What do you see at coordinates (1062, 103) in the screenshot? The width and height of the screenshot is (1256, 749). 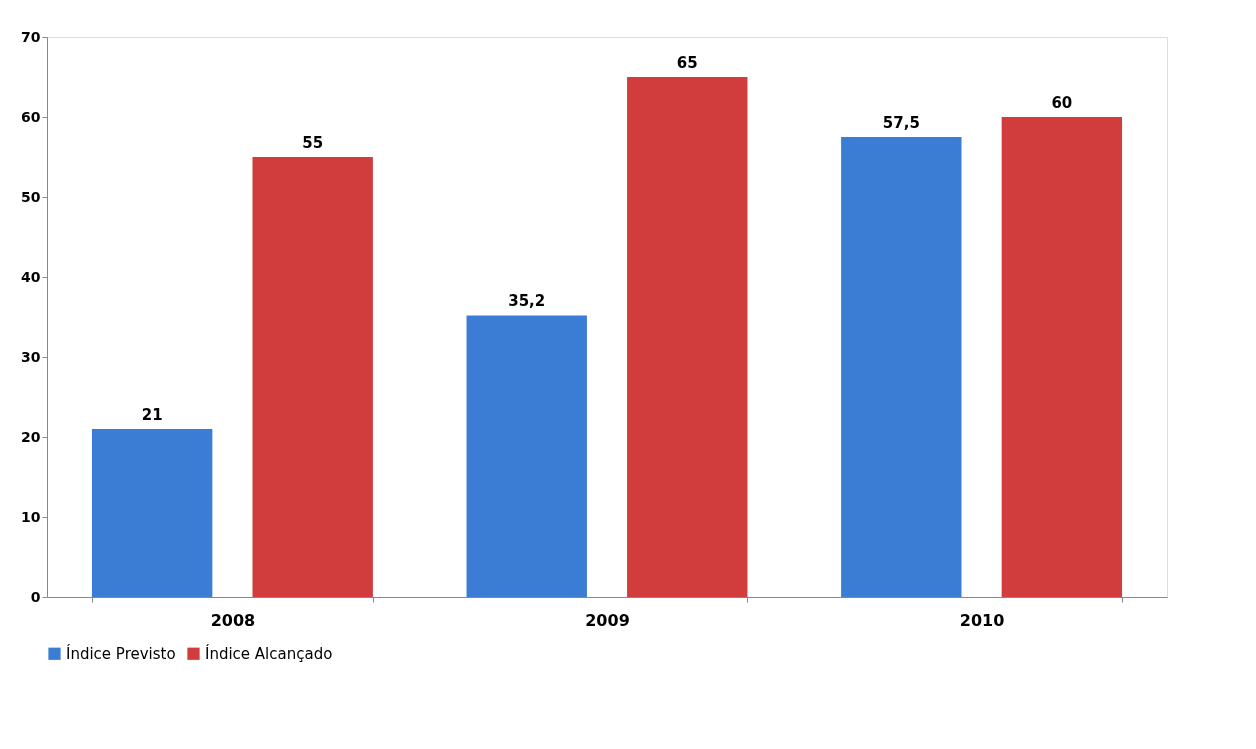 I see `data-label: 60` at bounding box center [1062, 103].